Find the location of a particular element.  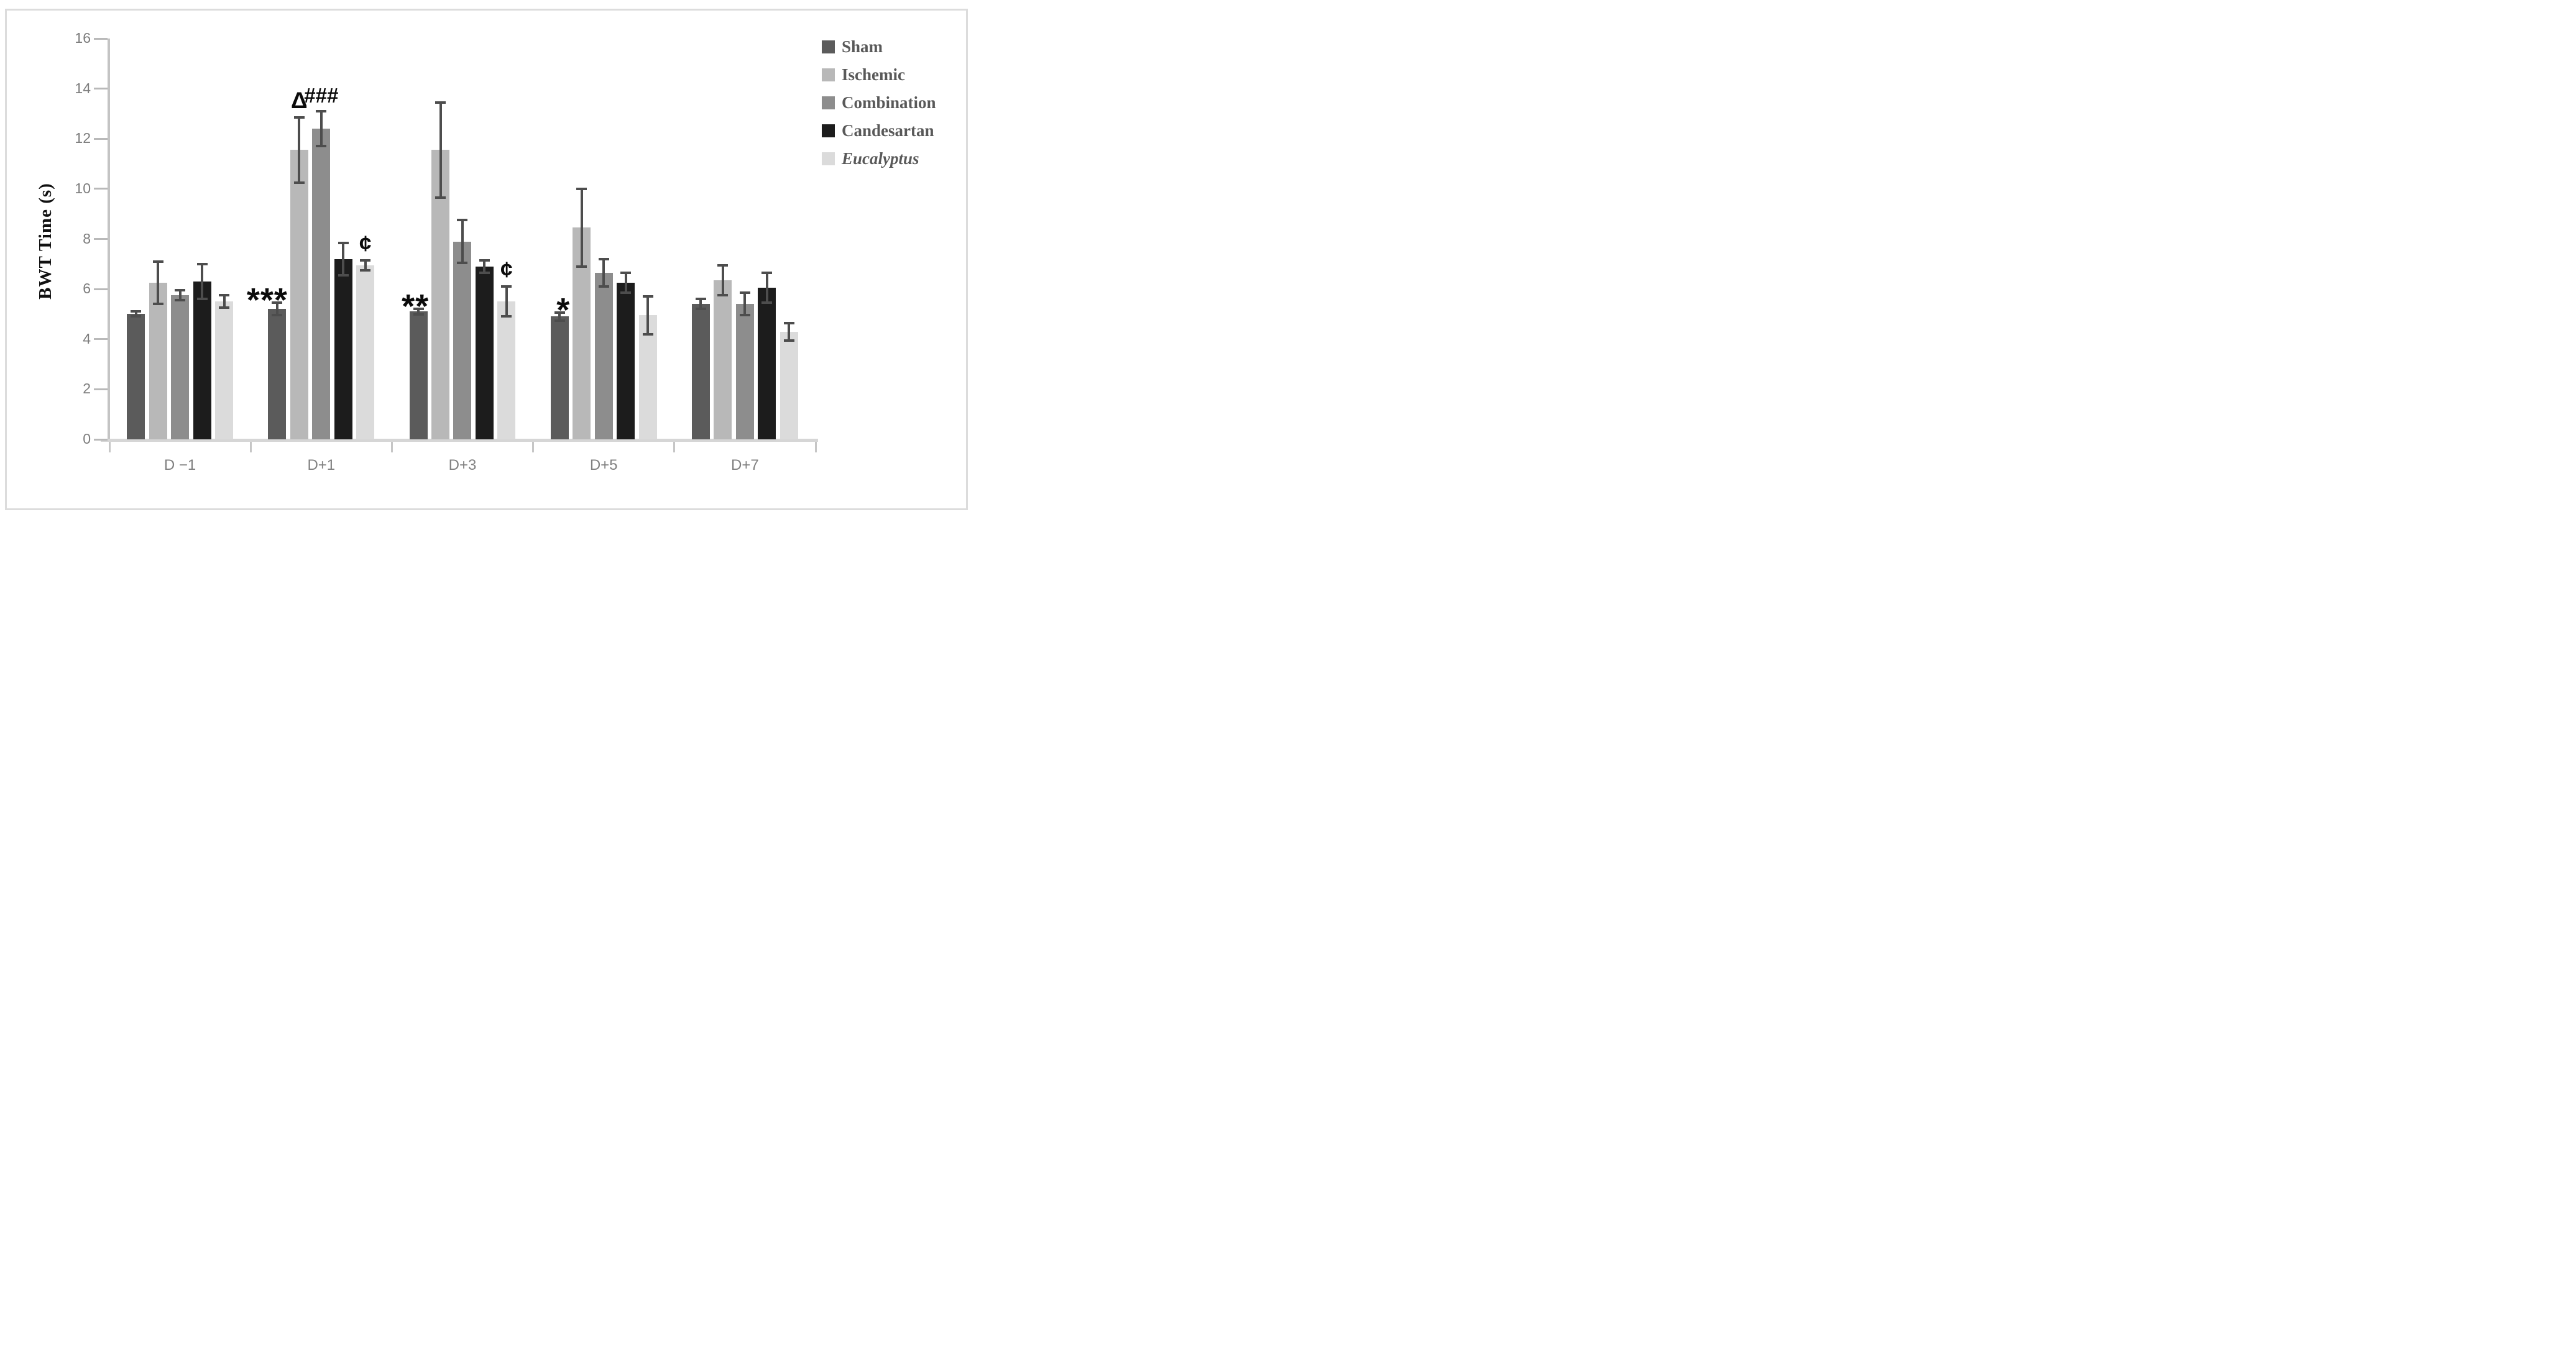

legend-item-sham: Sham is located at coordinates (852, 46).